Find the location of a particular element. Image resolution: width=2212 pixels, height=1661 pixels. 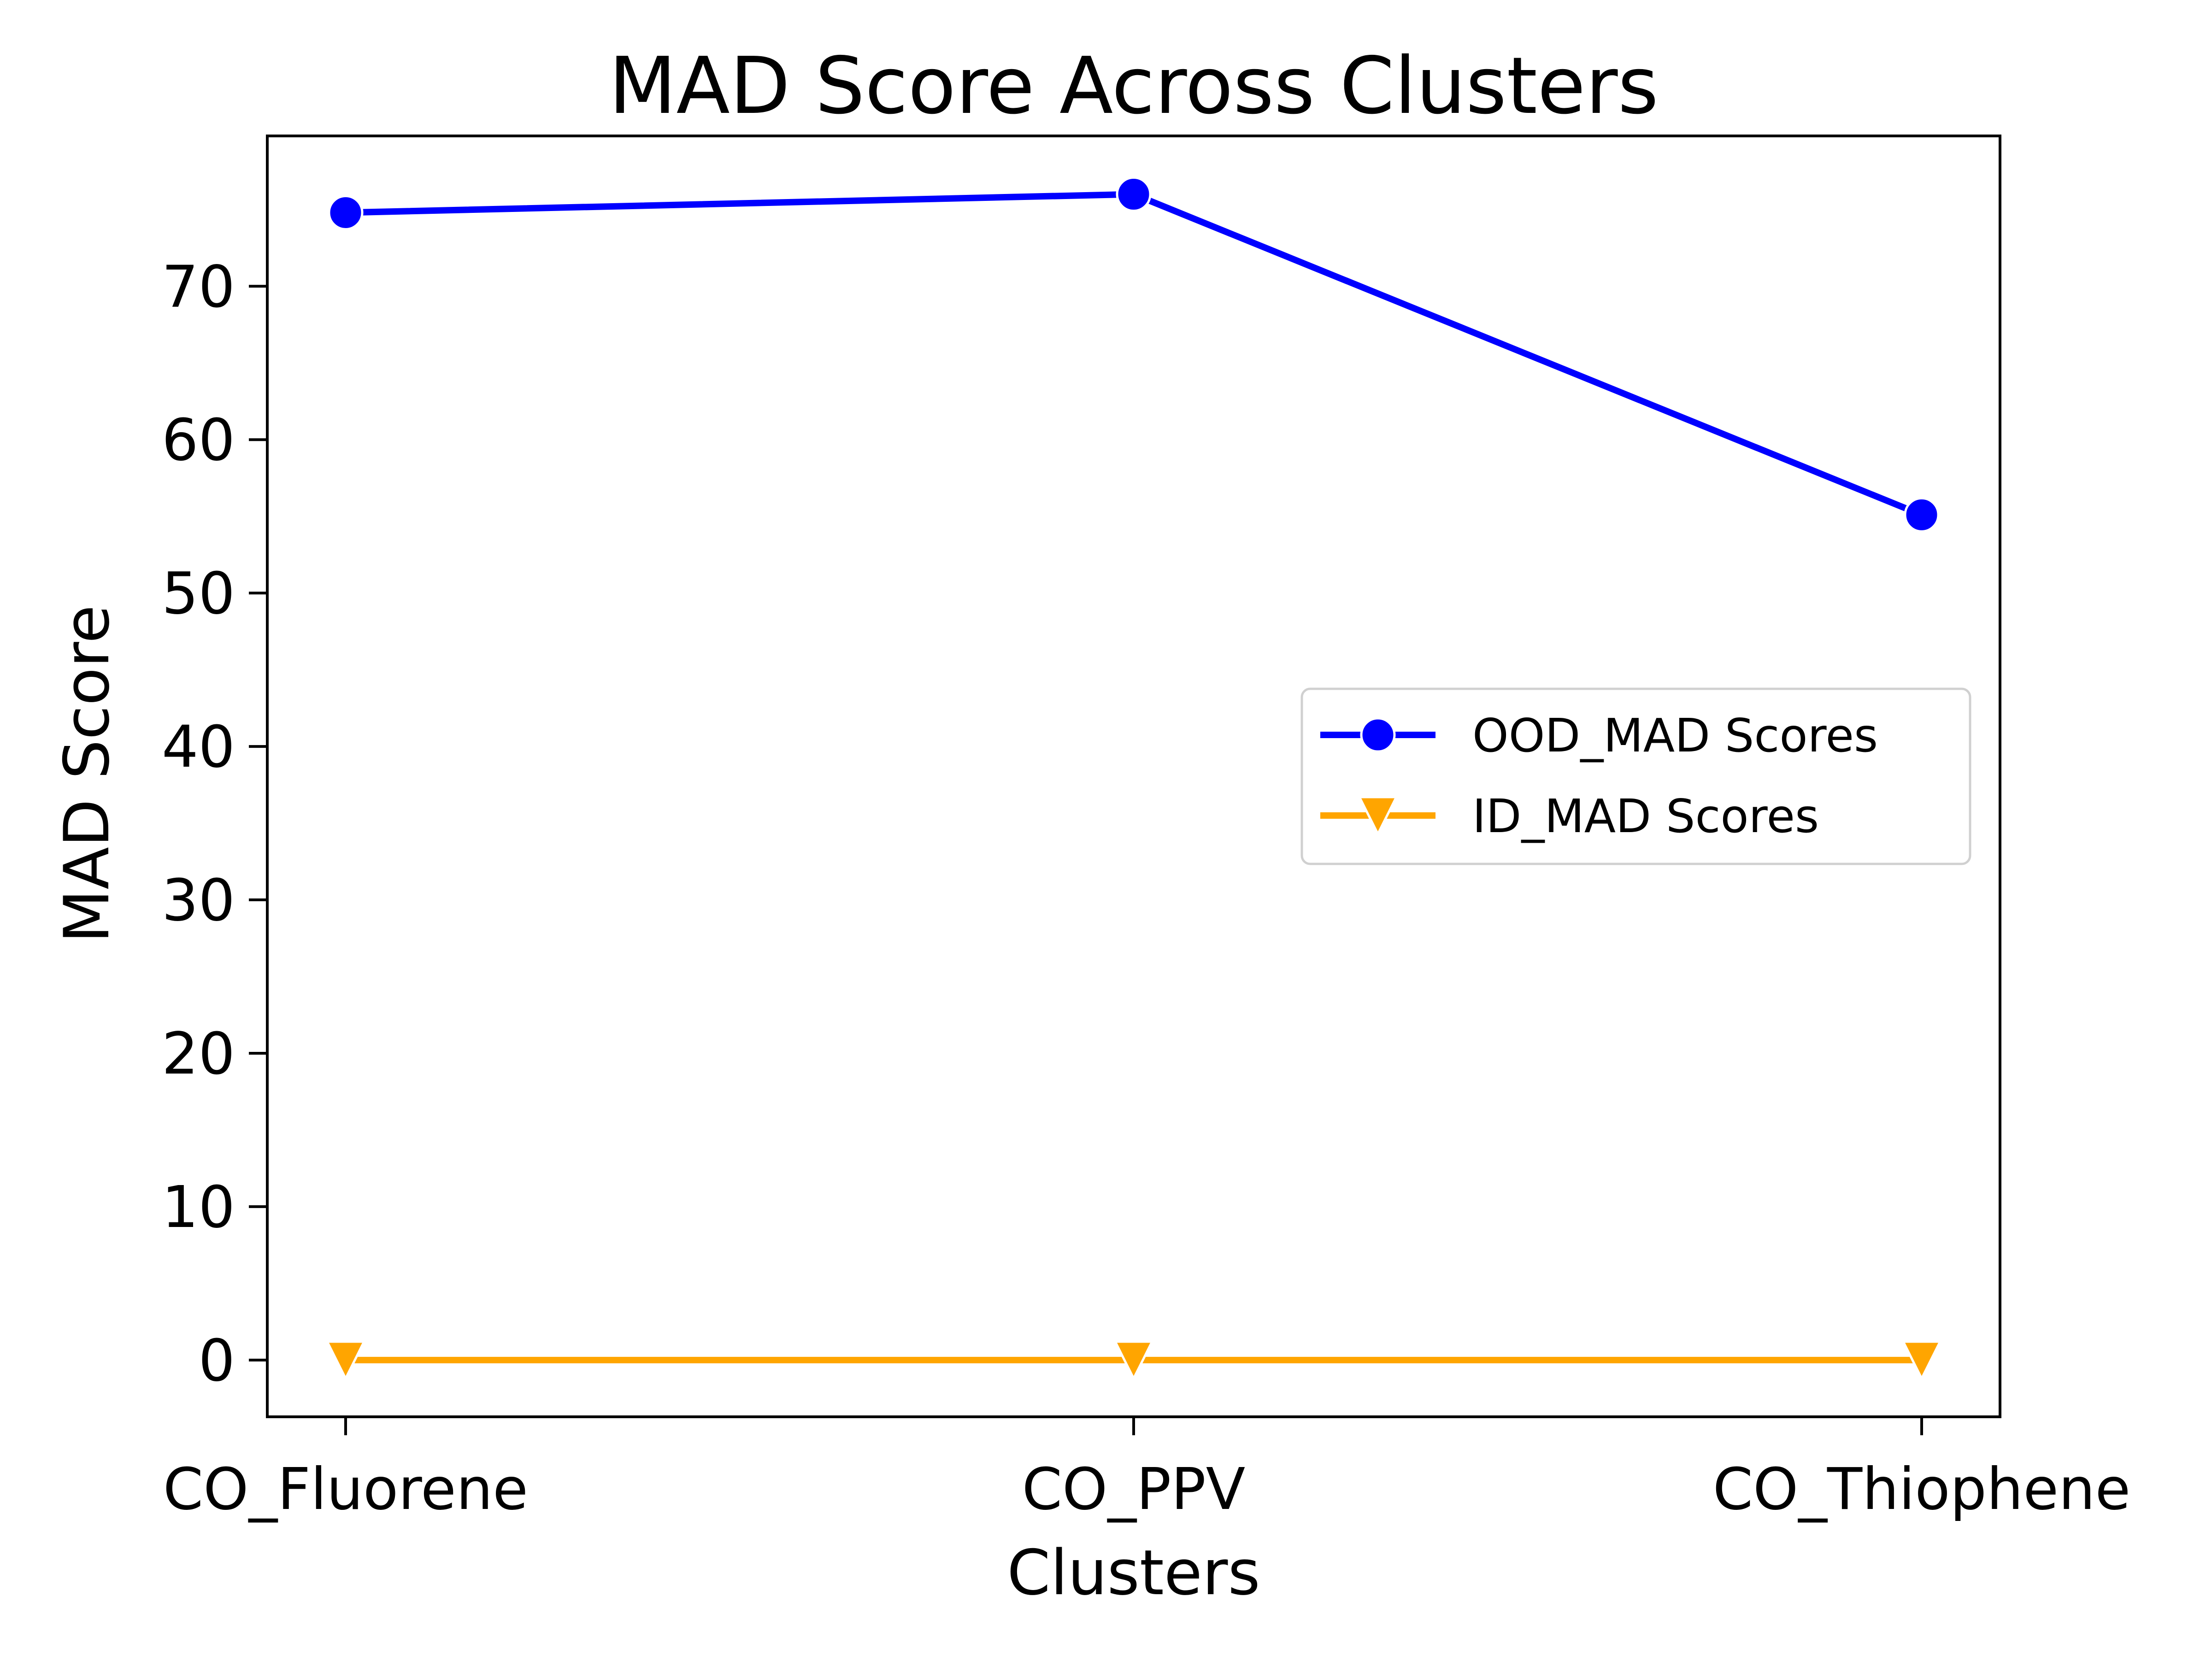

y-tick-label: 20 is located at coordinates (198, 1054).